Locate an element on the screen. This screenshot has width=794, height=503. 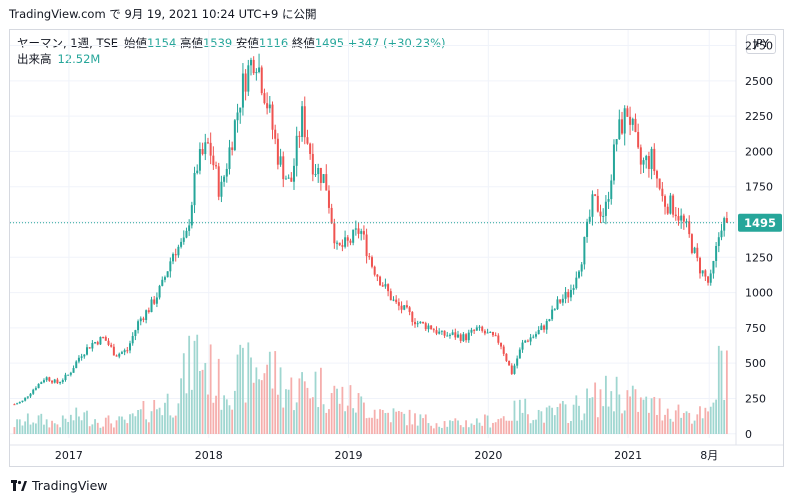
currency-button: JPY is located at coordinates (761, 44).